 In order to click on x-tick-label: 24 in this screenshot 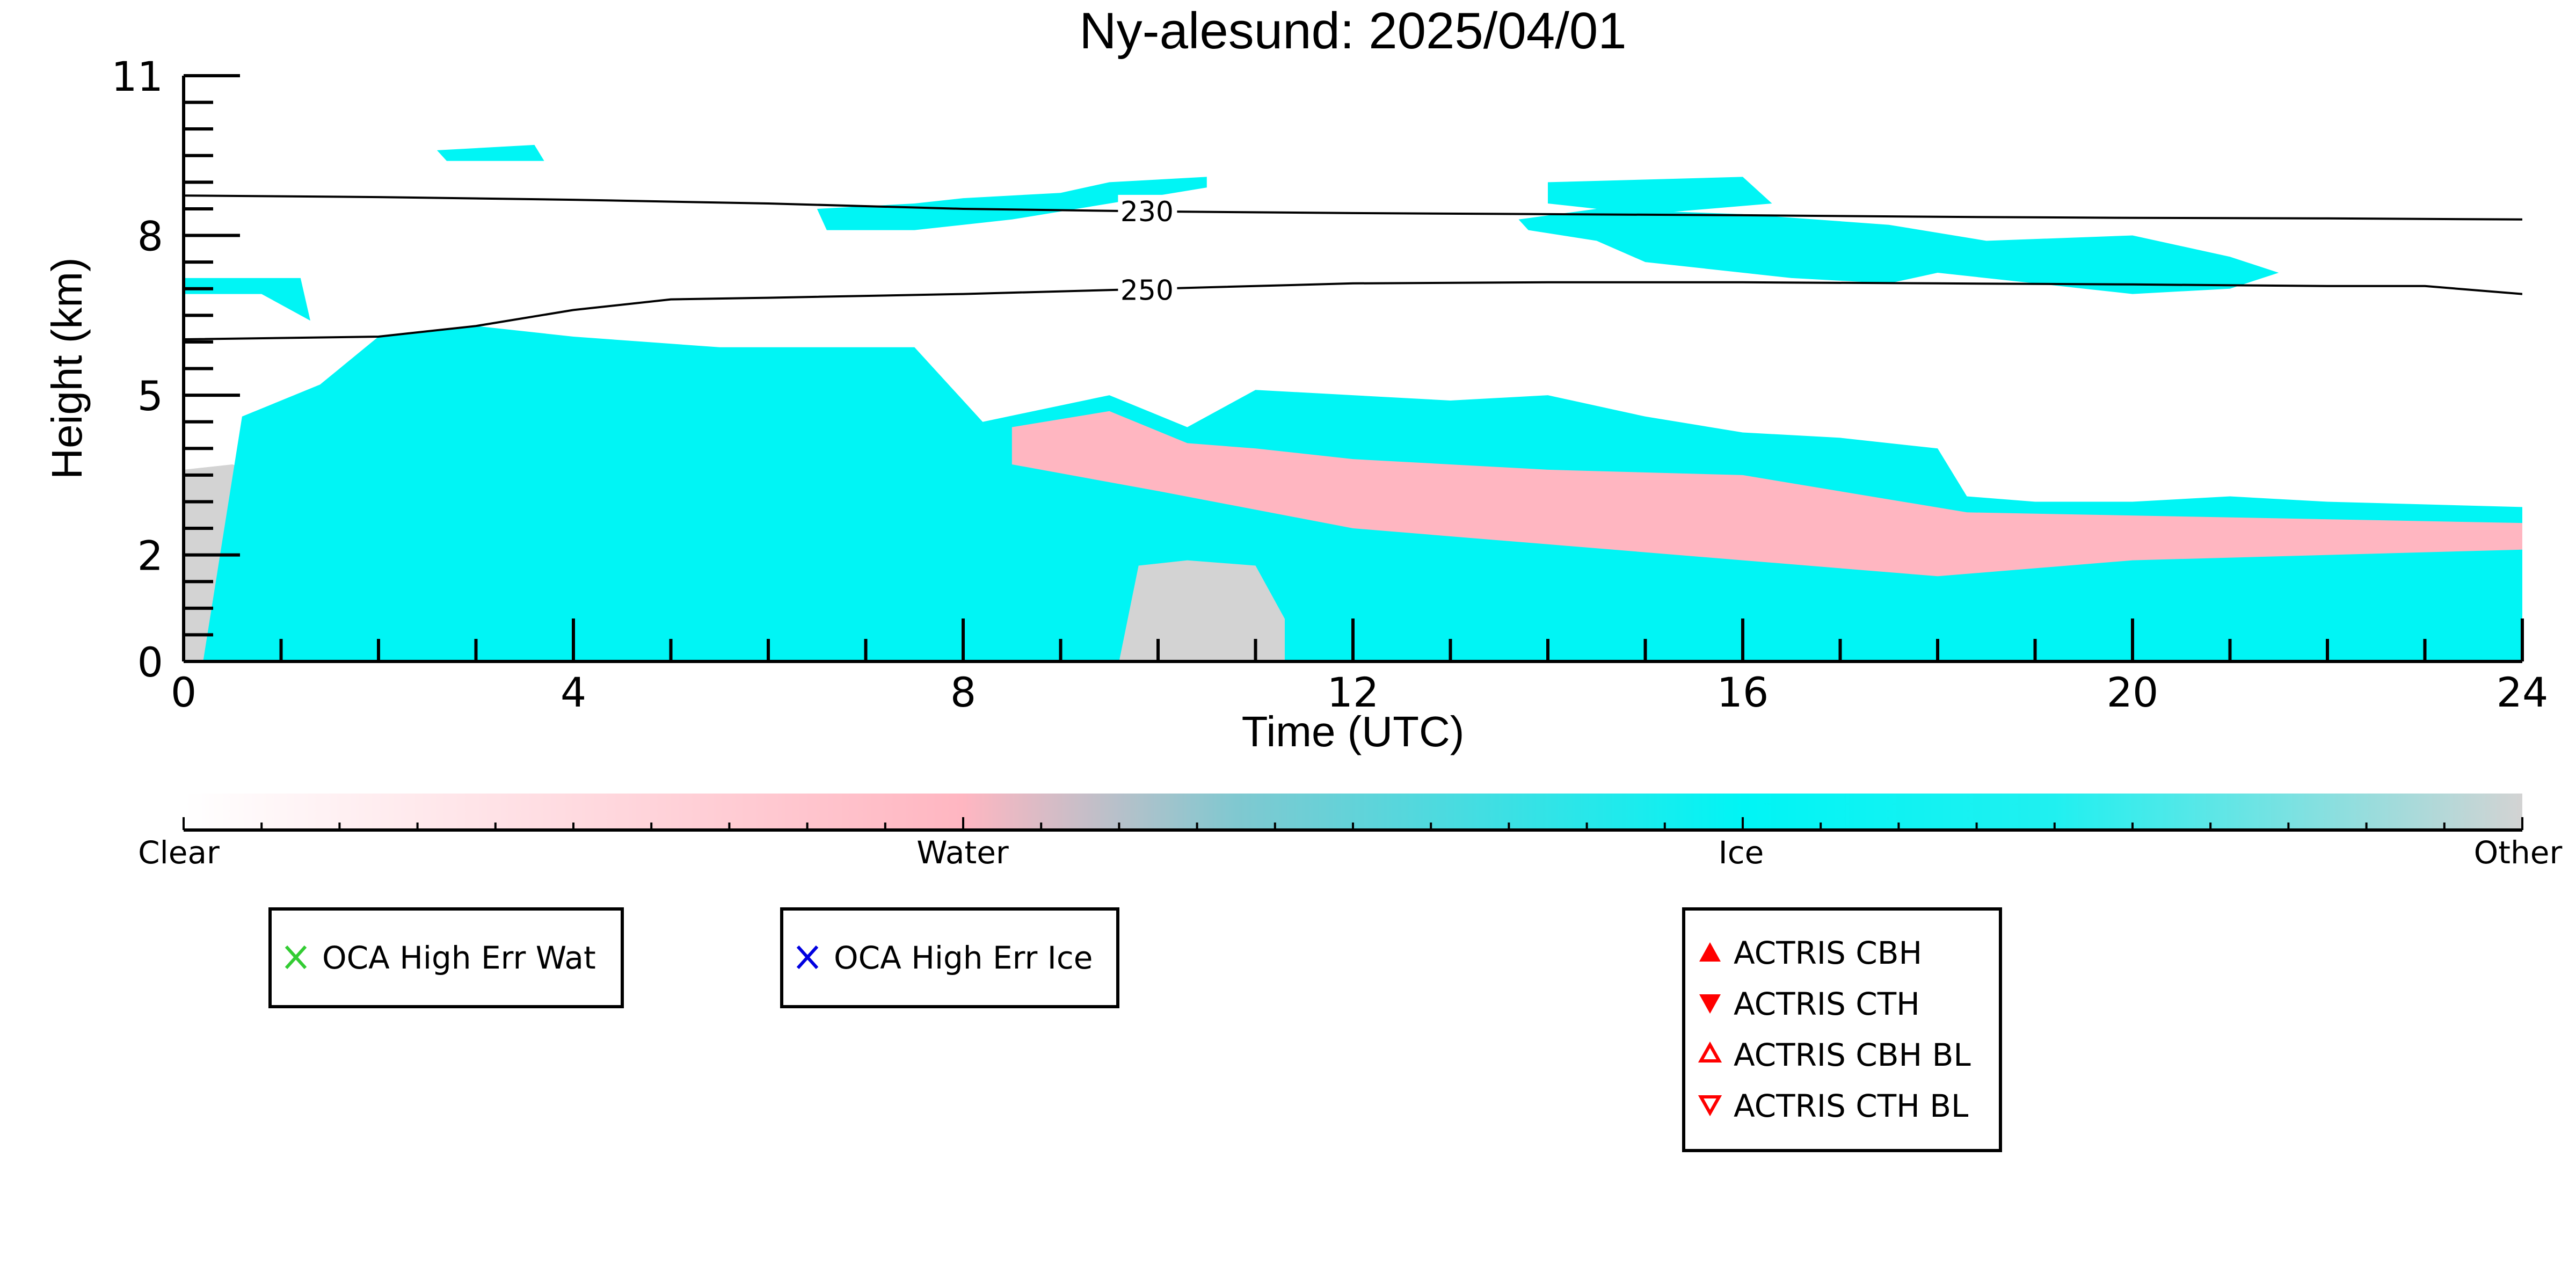, I will do `click(2523, 692)`.